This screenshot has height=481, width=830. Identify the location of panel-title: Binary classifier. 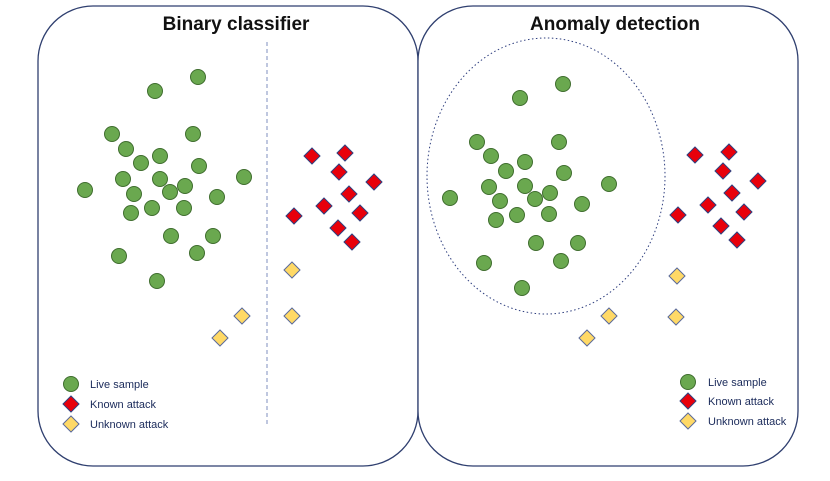
(236, 24).